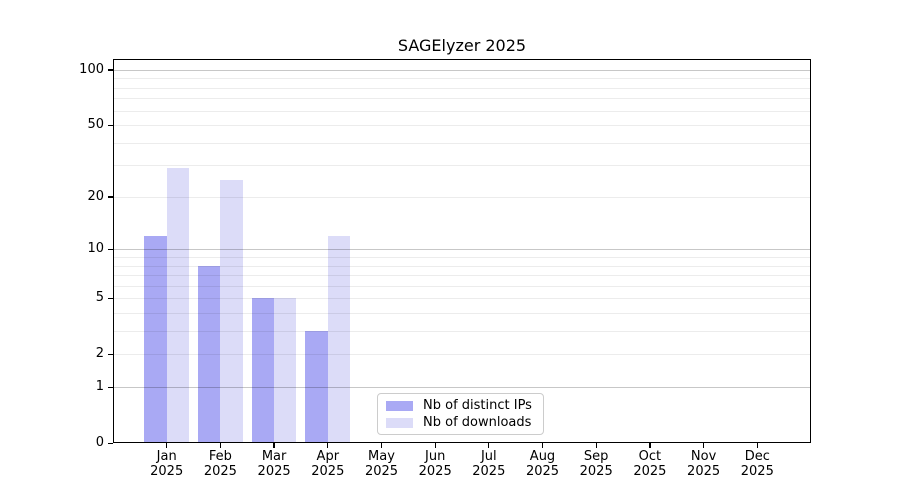  What do you see at coordinates (489, 445) in the screenshot?
I see `x-tick-jul` at bounding box center [489, 445].